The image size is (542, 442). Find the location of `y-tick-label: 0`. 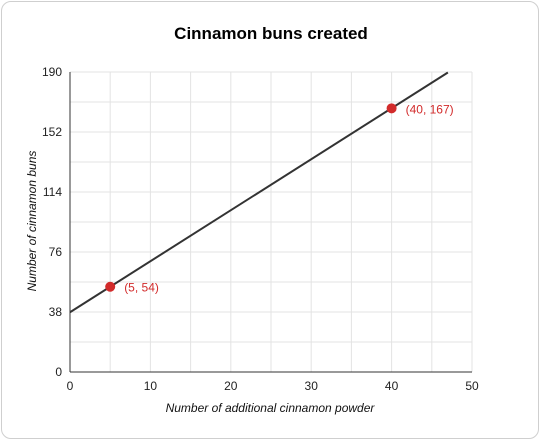

y-tick-label: 0 is located at coordinates (58, 372).